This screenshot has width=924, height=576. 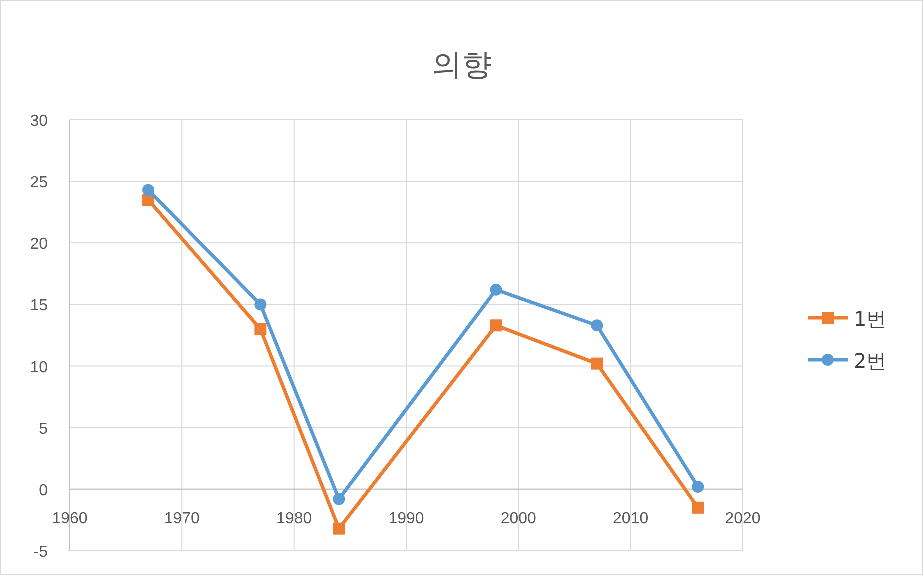 What do you see at coordinates (631, 519) in the screenshot?
I see `x-tick-label: 2010` at bounding box center [631, 519].